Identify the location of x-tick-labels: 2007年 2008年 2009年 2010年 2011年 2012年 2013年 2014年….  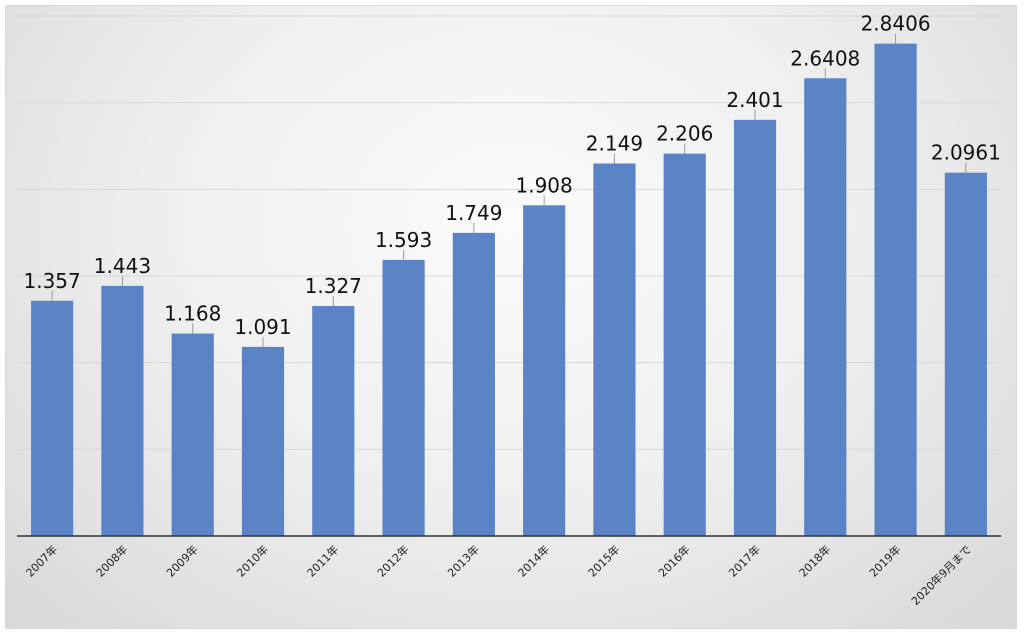
(498, 575).